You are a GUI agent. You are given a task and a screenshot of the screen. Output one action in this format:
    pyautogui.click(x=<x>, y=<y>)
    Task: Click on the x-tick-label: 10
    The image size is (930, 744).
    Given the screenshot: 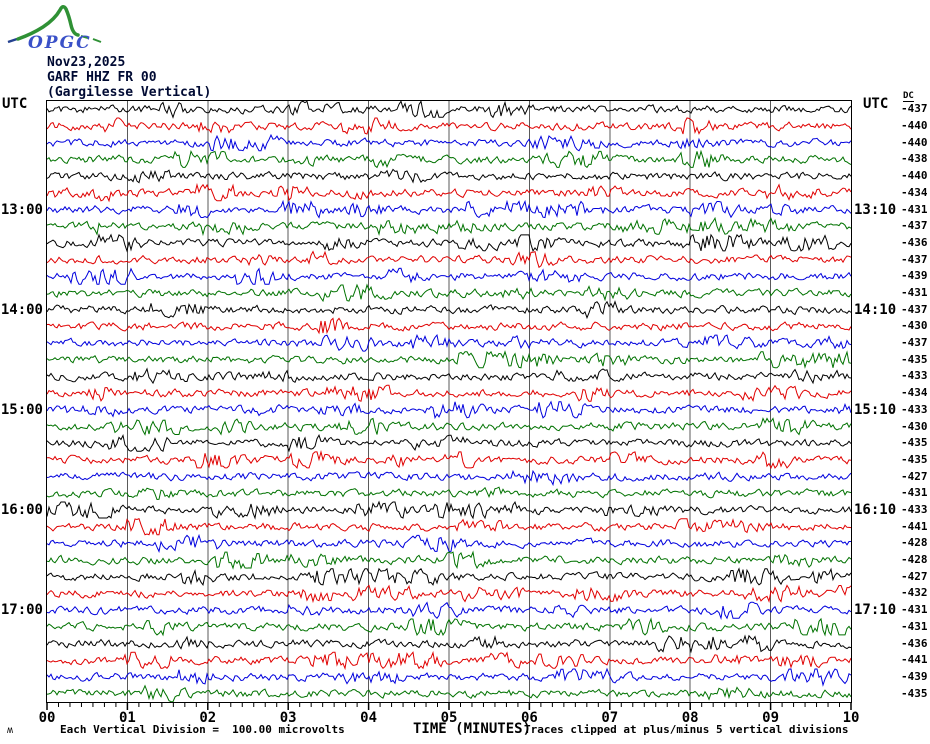 What is the action you would take?
    pyautogui.click(x=851, y=718)
    